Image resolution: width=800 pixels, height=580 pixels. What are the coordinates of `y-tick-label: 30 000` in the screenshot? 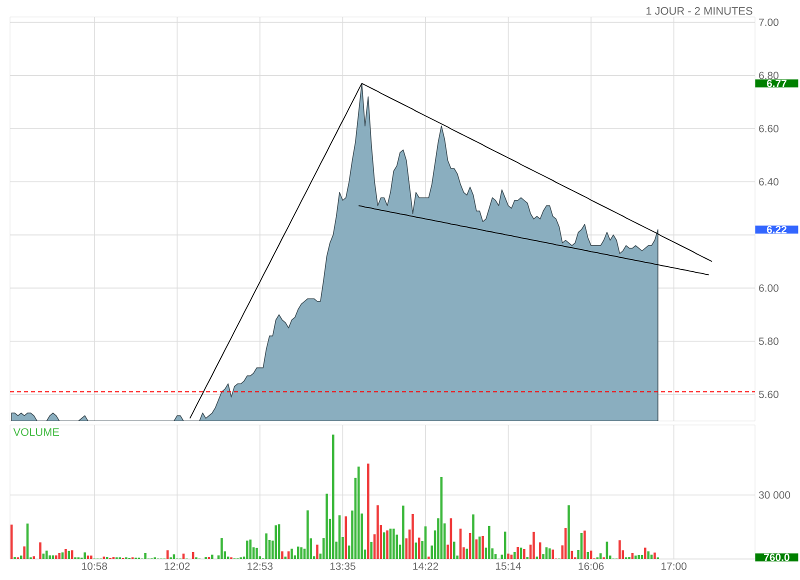 It's located at (774, 495).